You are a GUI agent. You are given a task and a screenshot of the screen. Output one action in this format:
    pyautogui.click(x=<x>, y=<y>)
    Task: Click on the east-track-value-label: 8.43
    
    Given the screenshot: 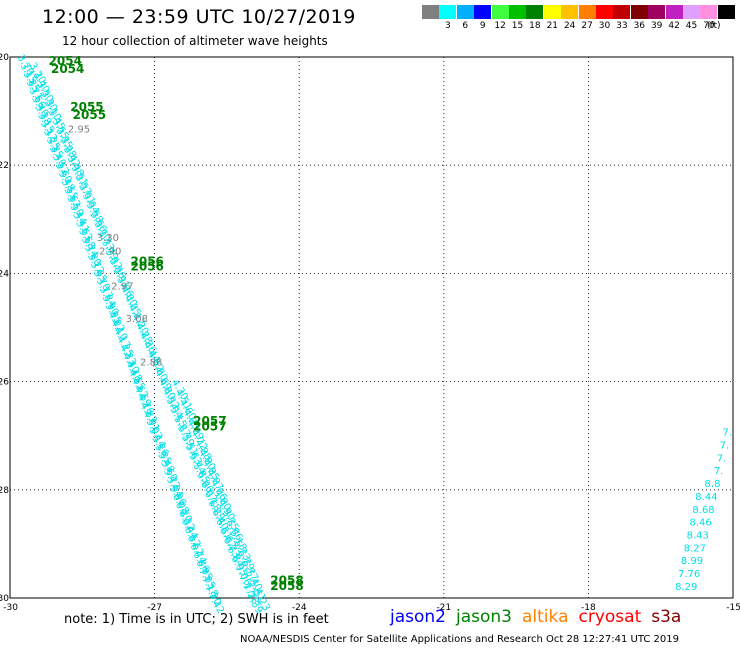 What is the action you would take?
    pyautogui.click(x=698, y=535)
    